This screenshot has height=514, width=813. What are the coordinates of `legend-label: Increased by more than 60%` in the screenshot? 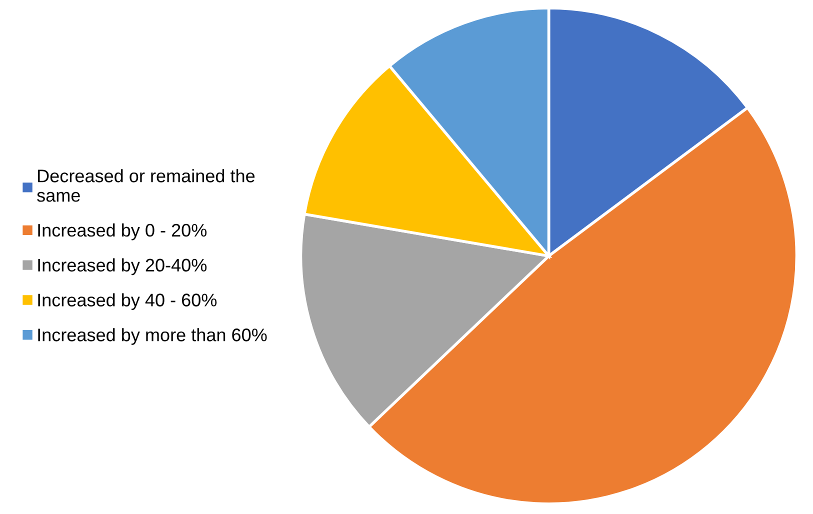 It's located at (152, 336).